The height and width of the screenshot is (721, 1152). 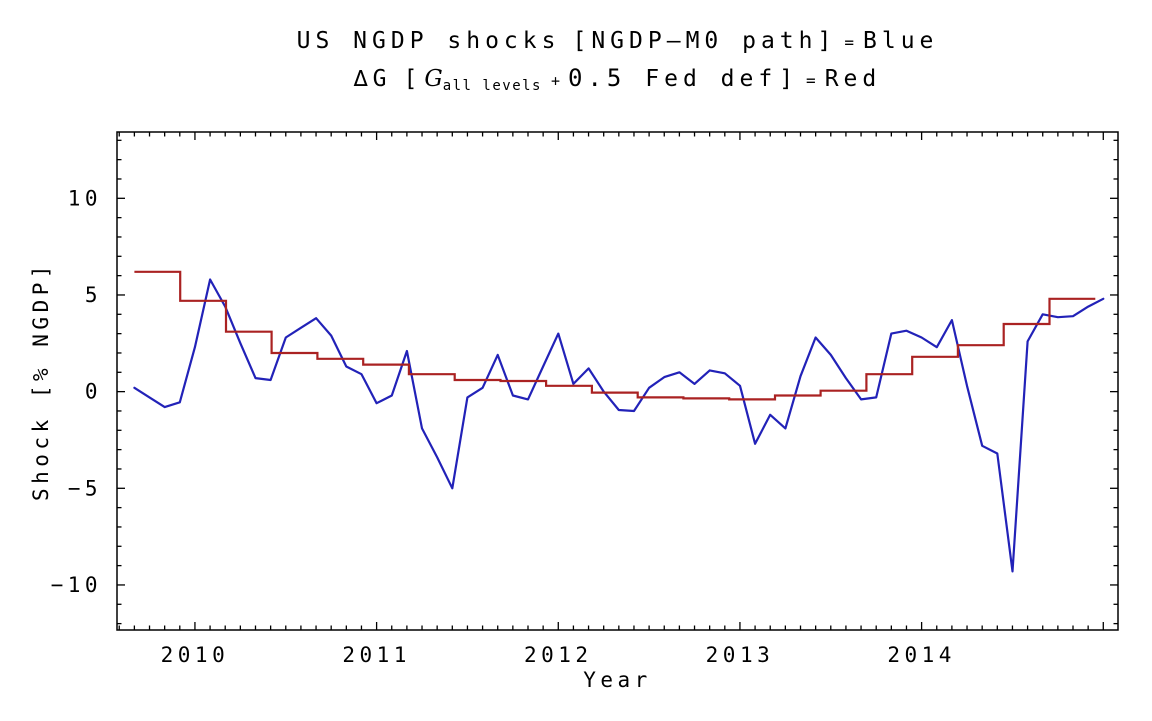 What do you see at coordinates (195, 655) in the screenshot?
I see `x-tick-label: 2010` at bounding box center [195, 655].